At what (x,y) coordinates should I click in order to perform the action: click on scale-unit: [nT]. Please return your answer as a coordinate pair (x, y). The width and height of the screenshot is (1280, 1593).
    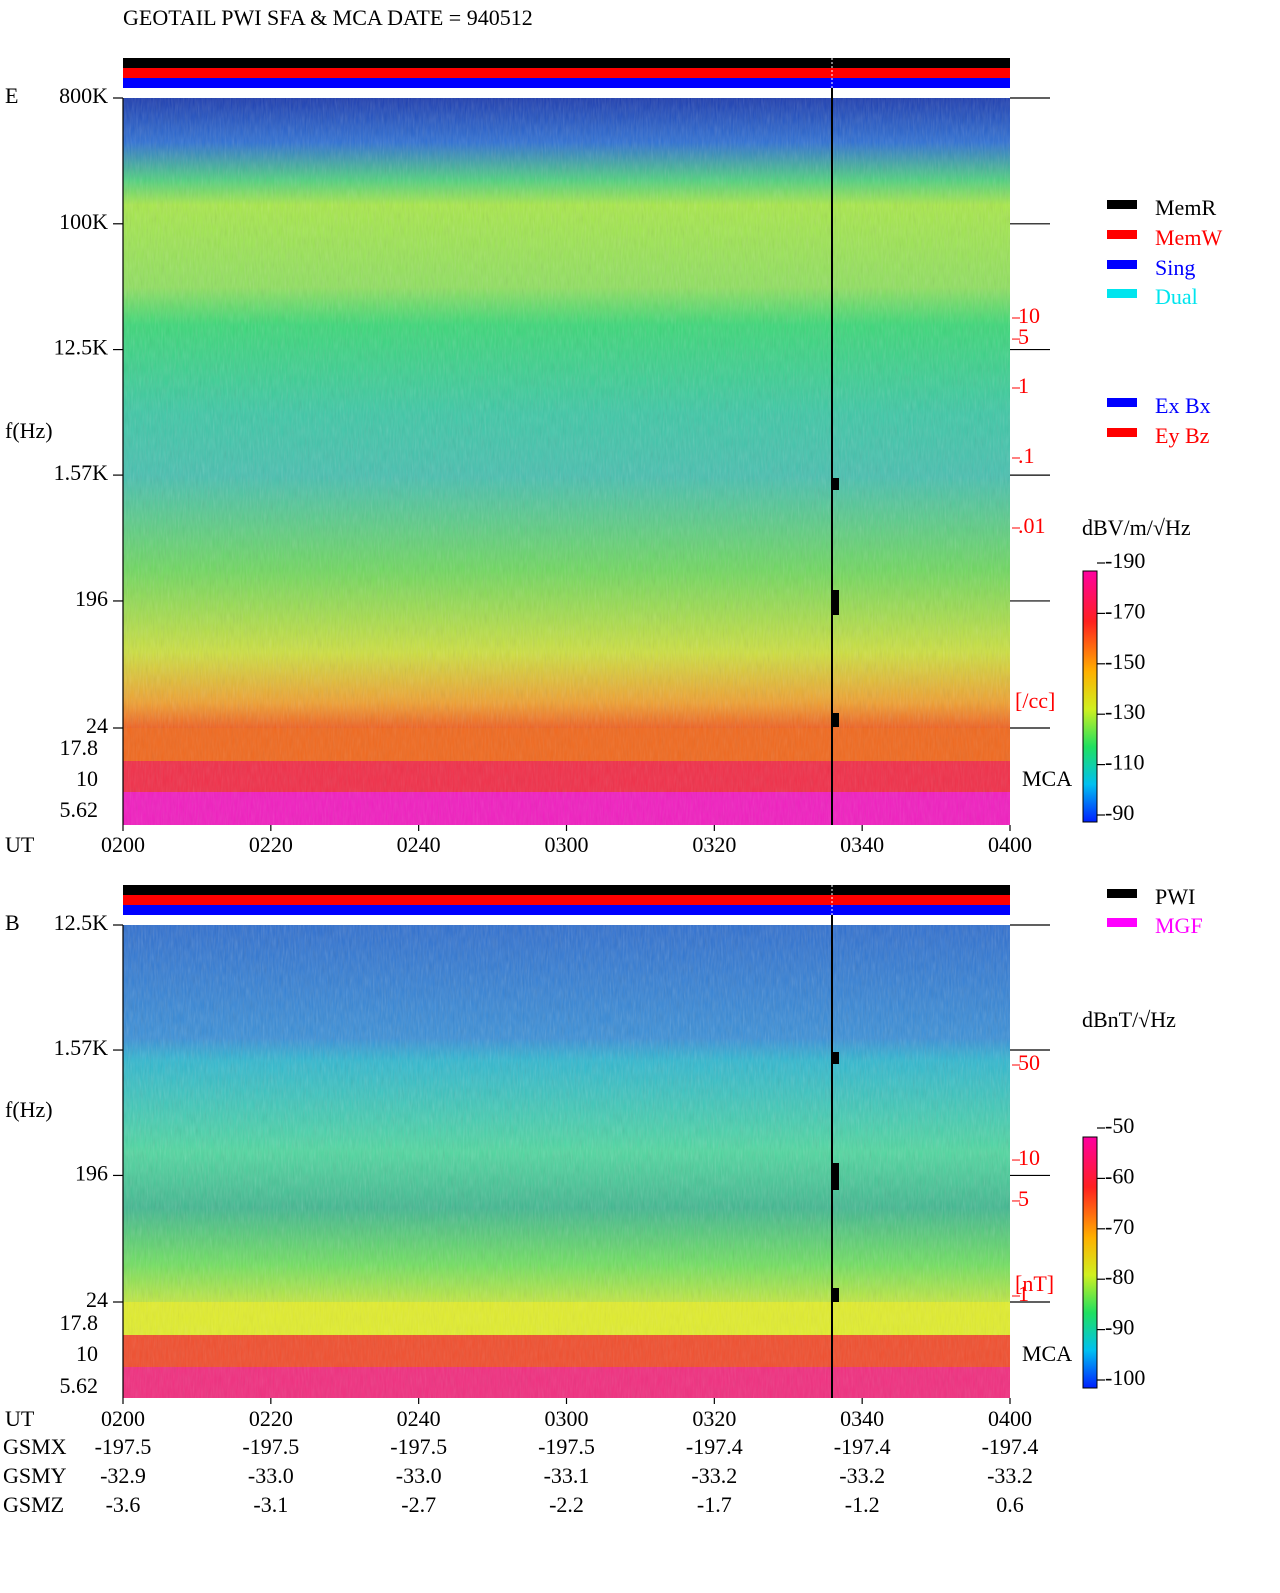
    Looking at the image, I should click on (1034, 1283).